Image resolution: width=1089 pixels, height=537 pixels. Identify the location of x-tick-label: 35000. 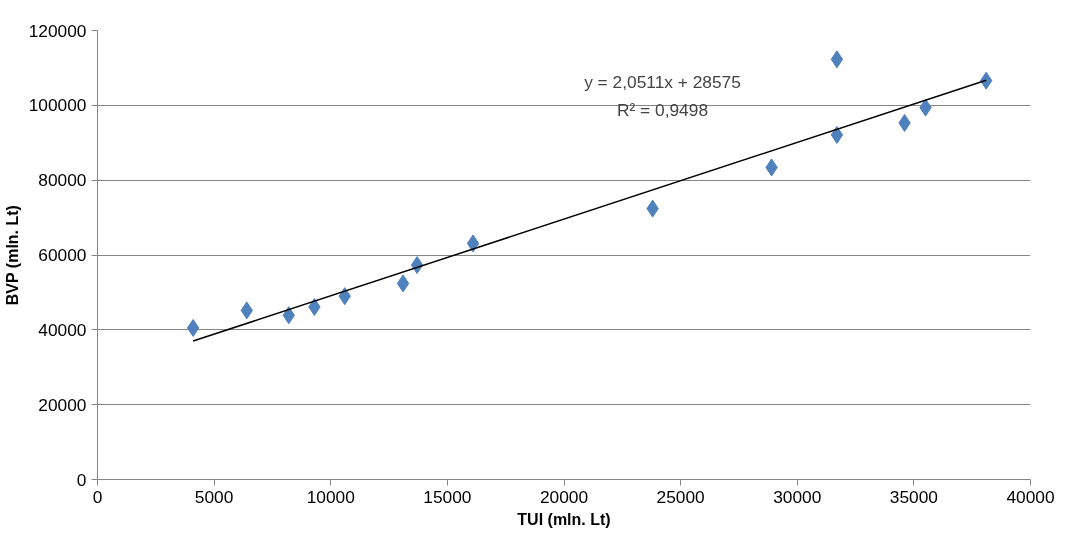
(913, 496).